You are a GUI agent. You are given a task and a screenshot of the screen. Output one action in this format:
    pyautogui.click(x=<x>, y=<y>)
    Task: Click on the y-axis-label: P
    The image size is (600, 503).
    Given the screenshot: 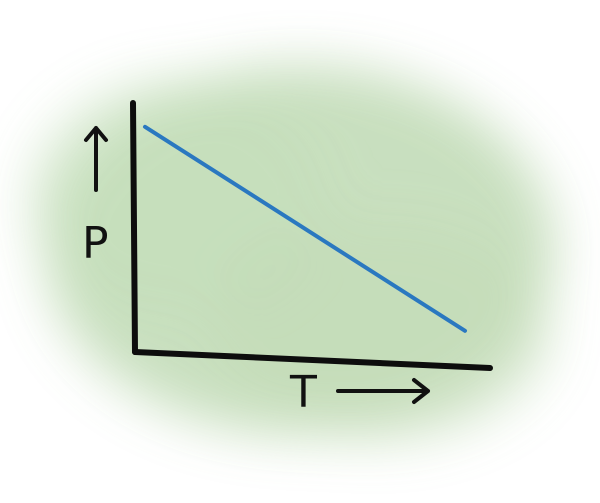 What is the action you would take?
    pyautogui.click(x=95, y=243)
    